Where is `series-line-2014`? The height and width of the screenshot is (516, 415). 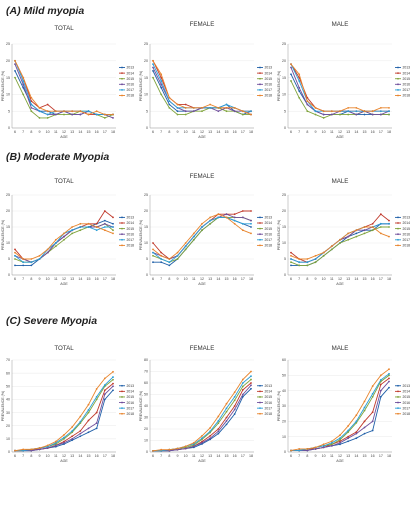
series-line-2014 is located at coordinates (201, 86).